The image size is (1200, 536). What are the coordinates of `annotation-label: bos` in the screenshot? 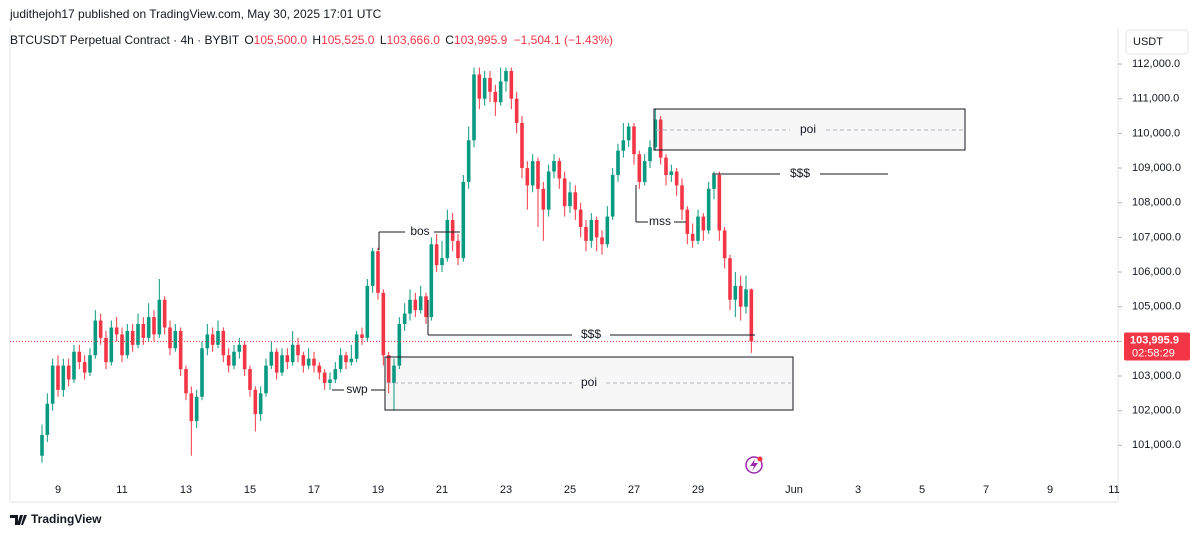 It's located at (419, 231).